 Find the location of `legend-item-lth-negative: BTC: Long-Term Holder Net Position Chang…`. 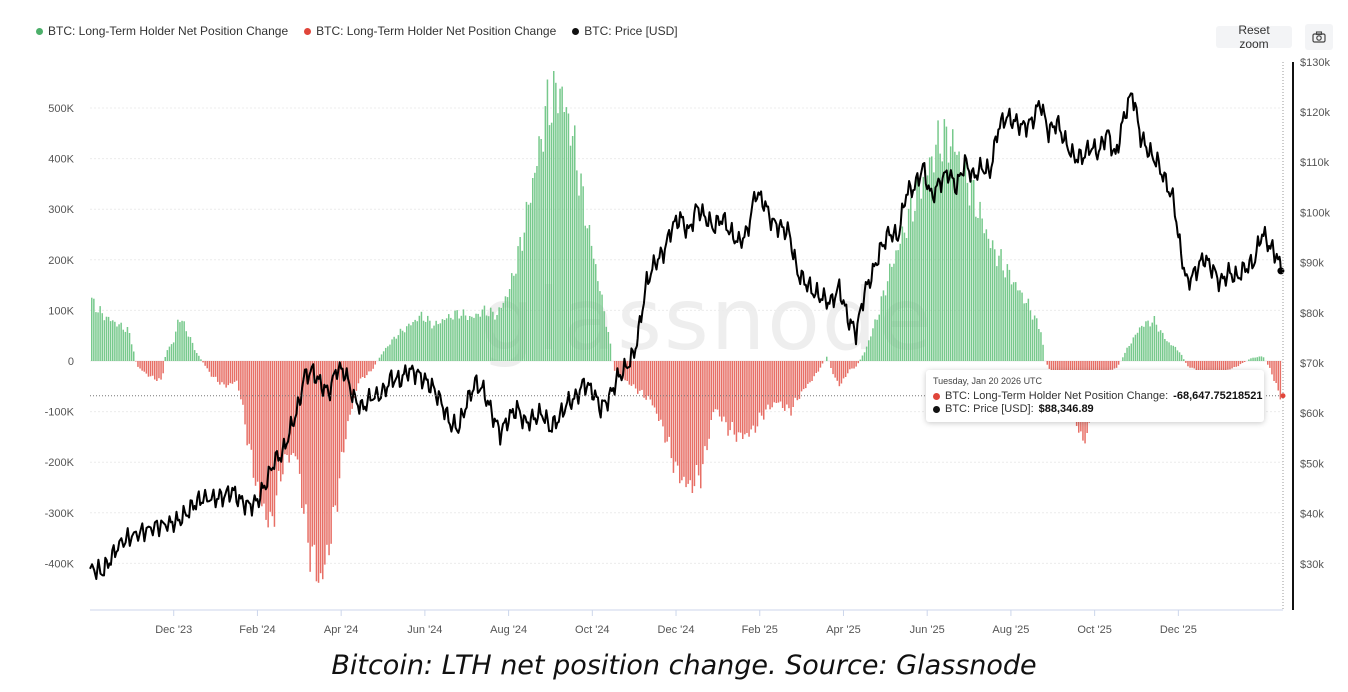

legend-item-lth-negative: BTC: Long-Term Holder Net Position Chang… is located at coordinates (430, 31).